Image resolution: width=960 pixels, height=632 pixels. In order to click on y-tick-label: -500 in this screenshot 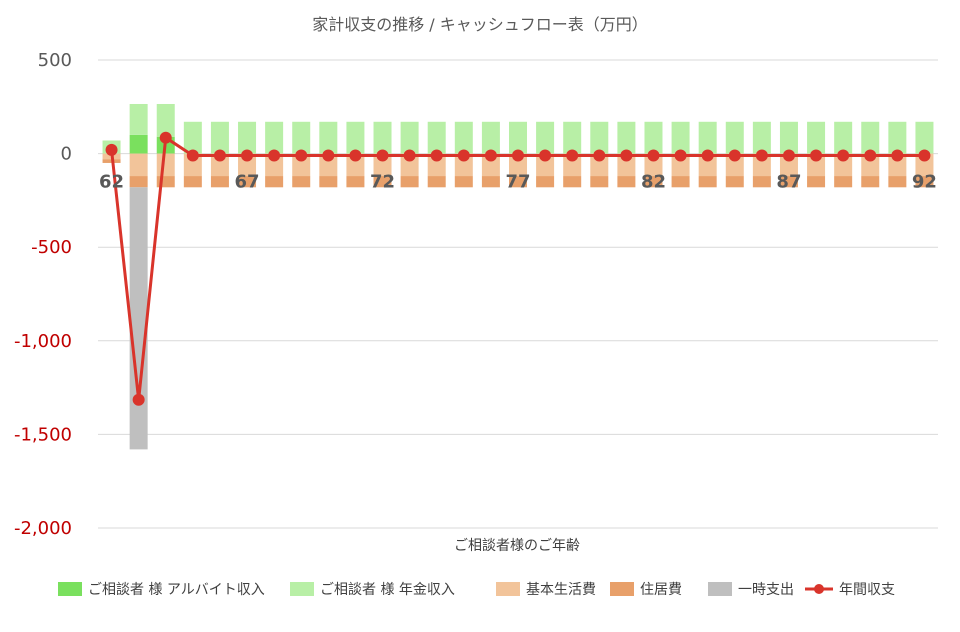, I will do `click(51, 247)`.